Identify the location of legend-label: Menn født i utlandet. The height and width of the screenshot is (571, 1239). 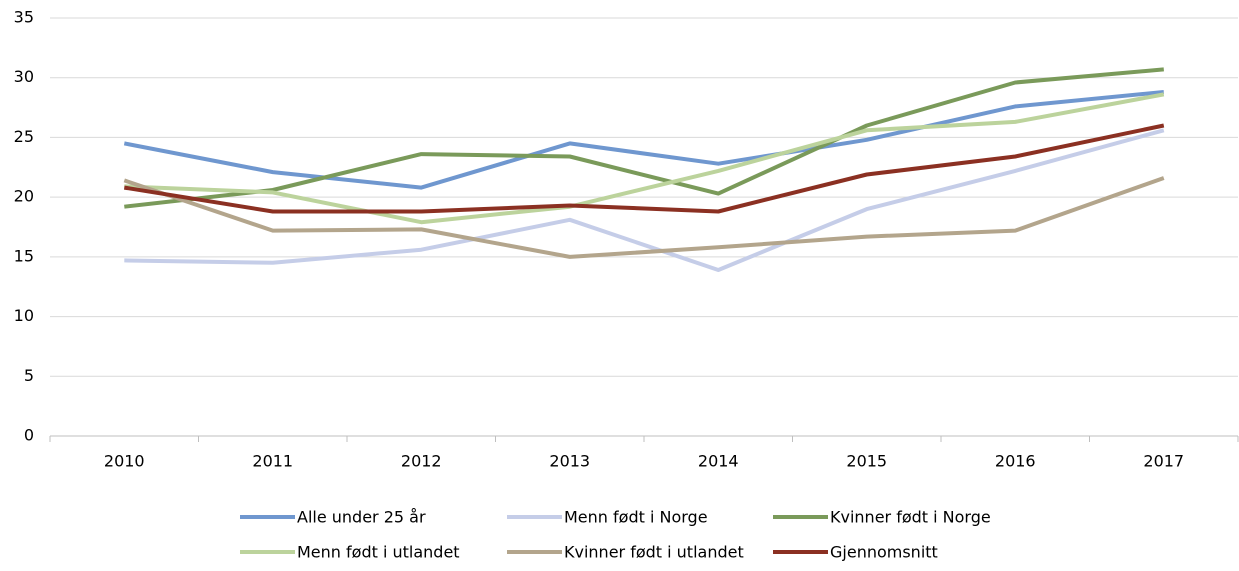
(378, 552).